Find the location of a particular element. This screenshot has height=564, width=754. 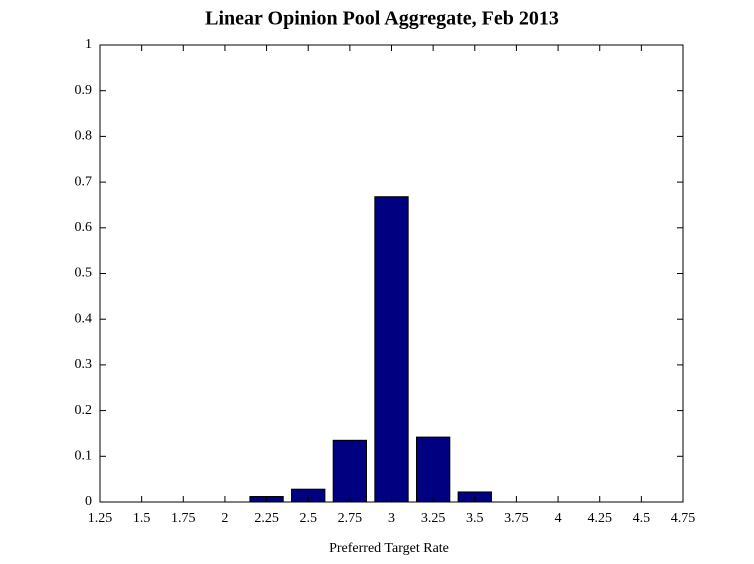

x-tick-label: 2 is located at coordinates (224, 518).